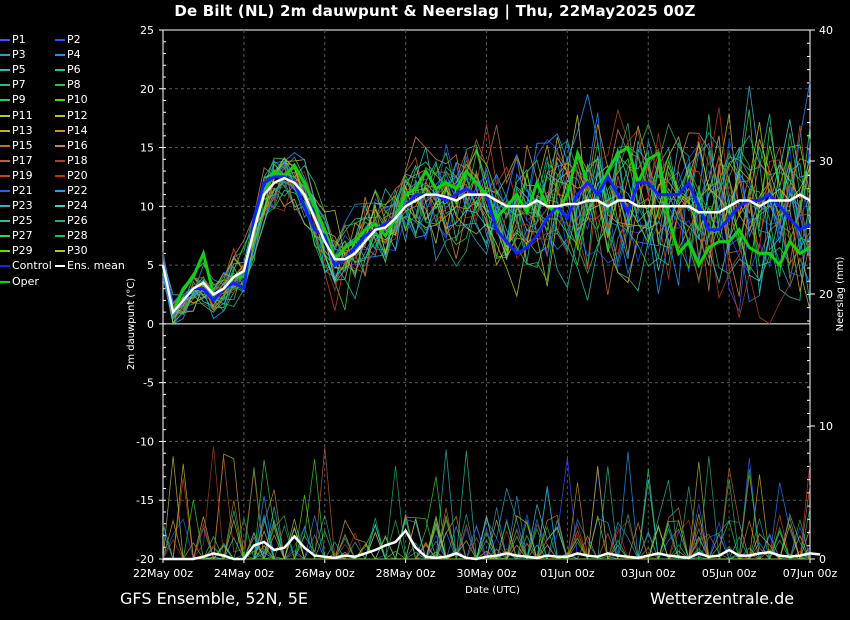 This screenshot has width=850, height=620. I want to click on legend-item: P26, so click(71, 220).